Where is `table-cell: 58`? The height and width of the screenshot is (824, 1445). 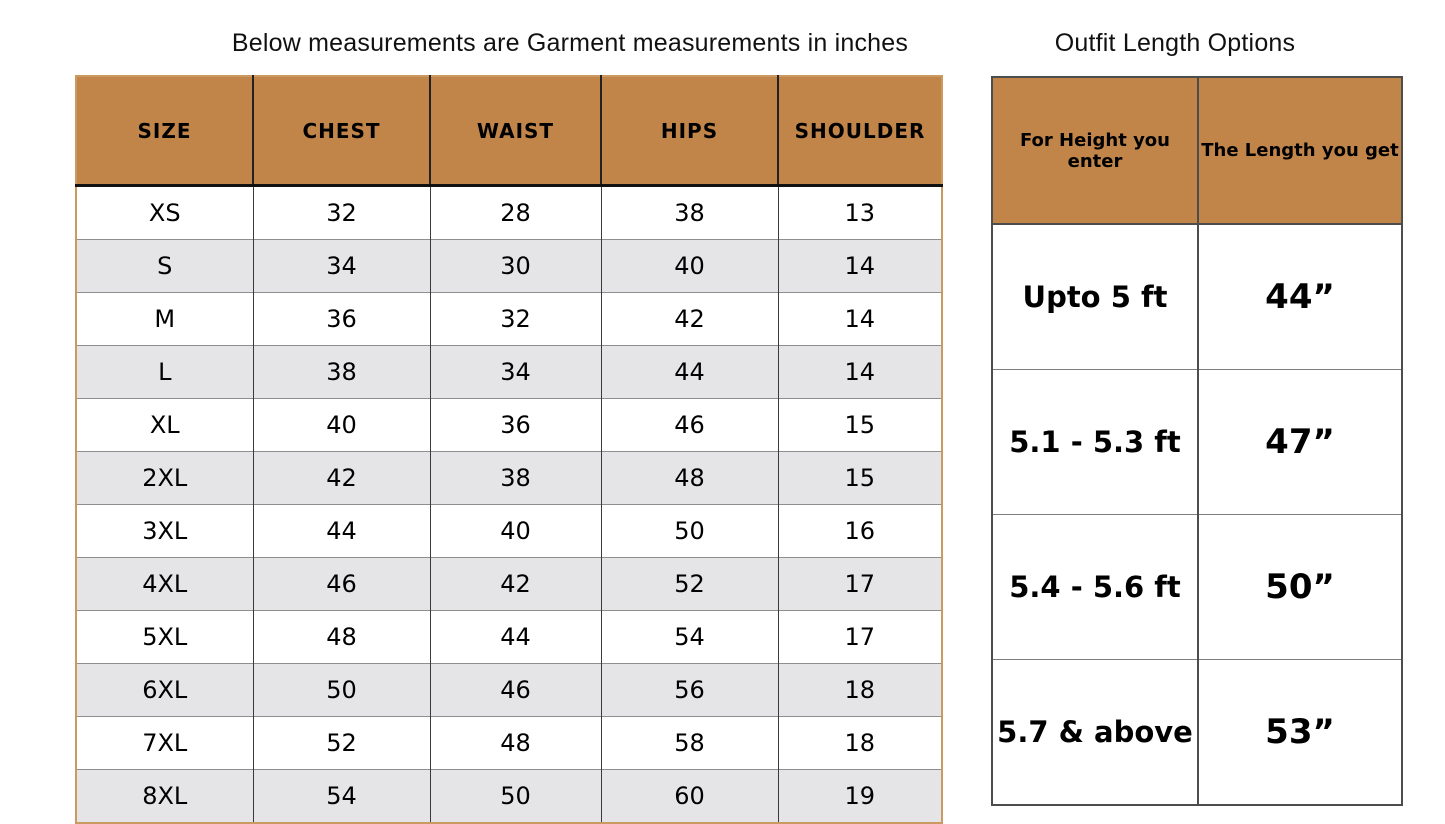
table-cell: 58 is located at coordinates (690, 743).